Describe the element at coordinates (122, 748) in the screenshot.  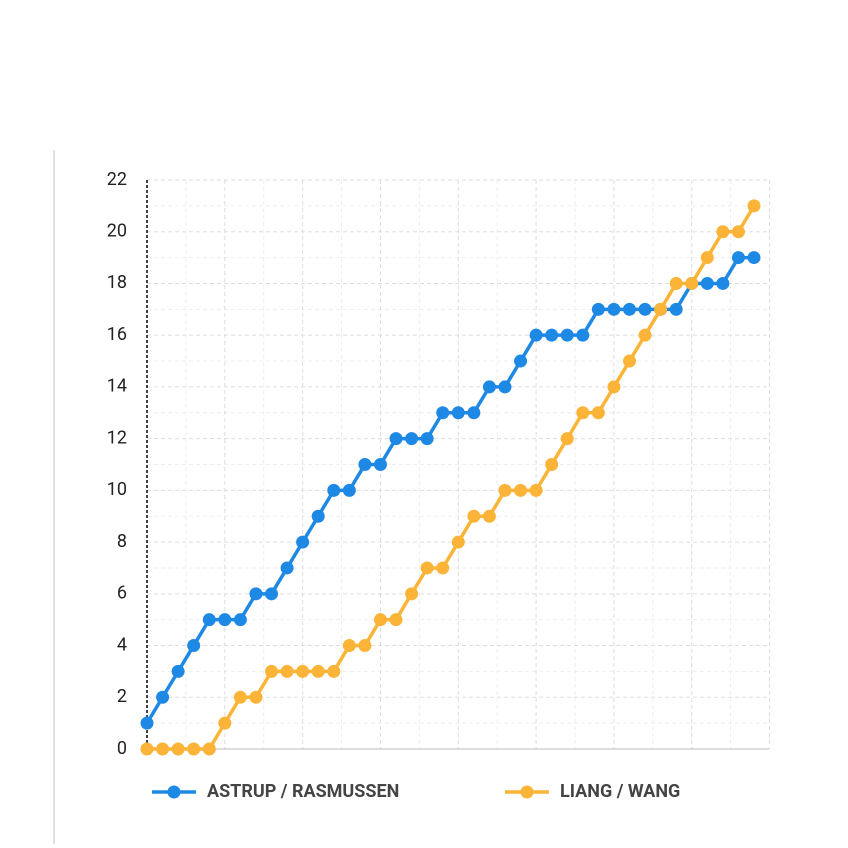
I see `y-tick-label: 0` at that location.